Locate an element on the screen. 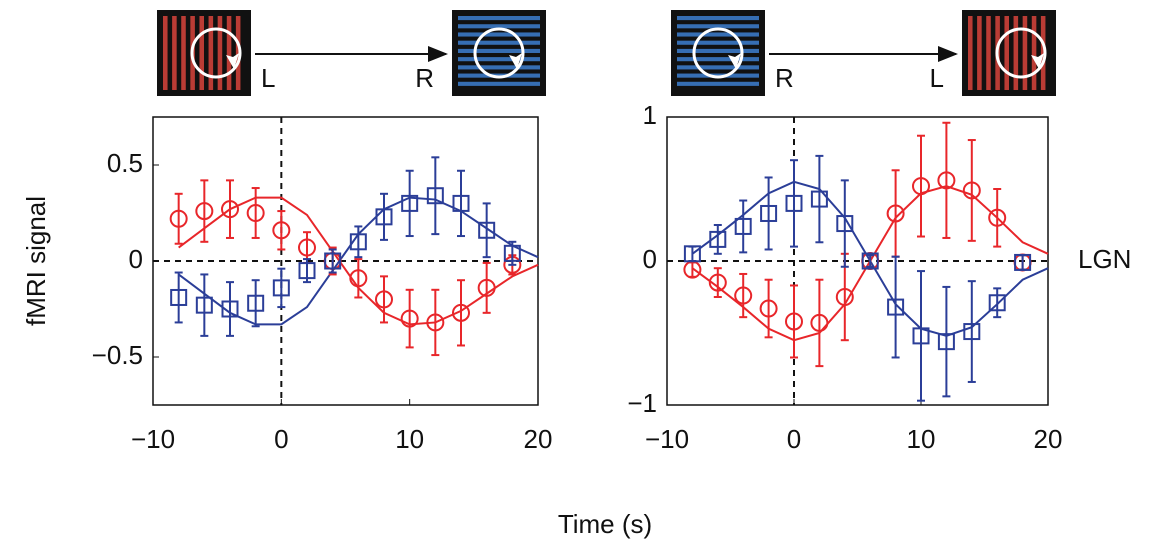  y-tick-label: 0.5 is located at coordinates (125, 163).